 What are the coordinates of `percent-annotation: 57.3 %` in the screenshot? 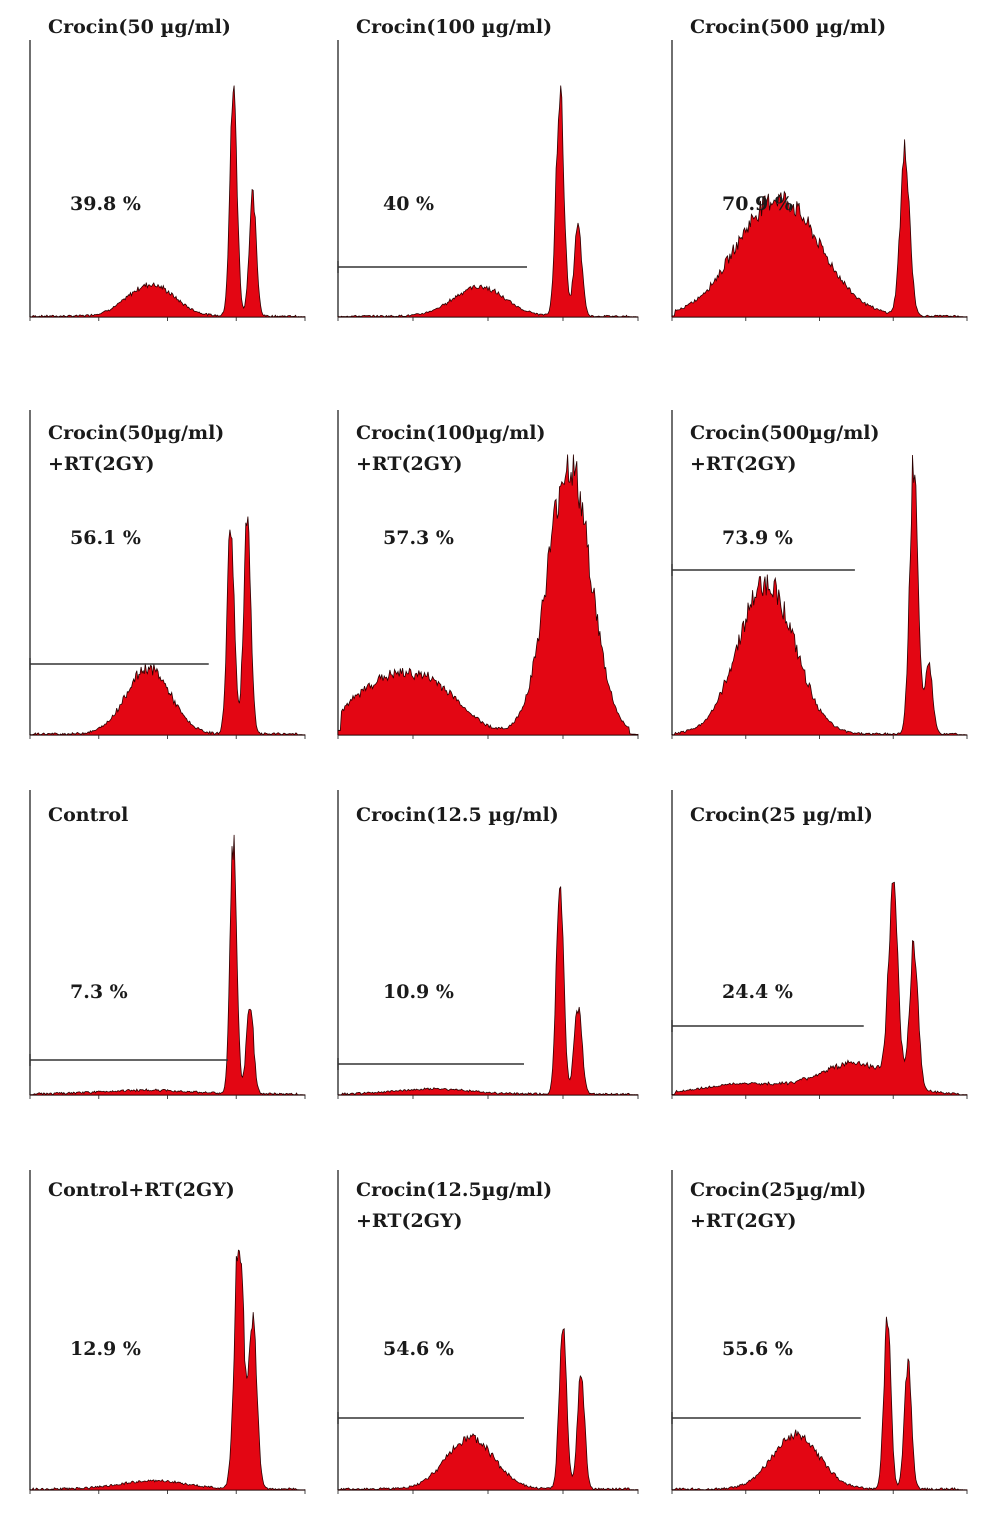 It's located at (418, 538).